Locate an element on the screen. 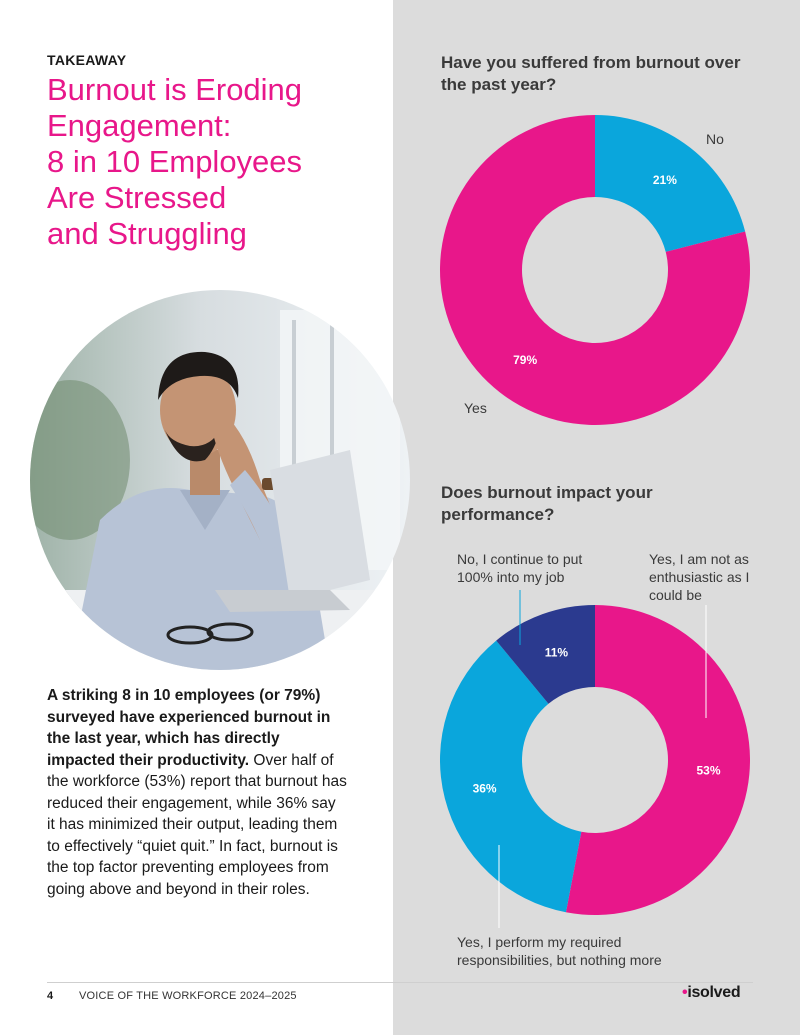  footer-divider is located at coordinates (400, 982).